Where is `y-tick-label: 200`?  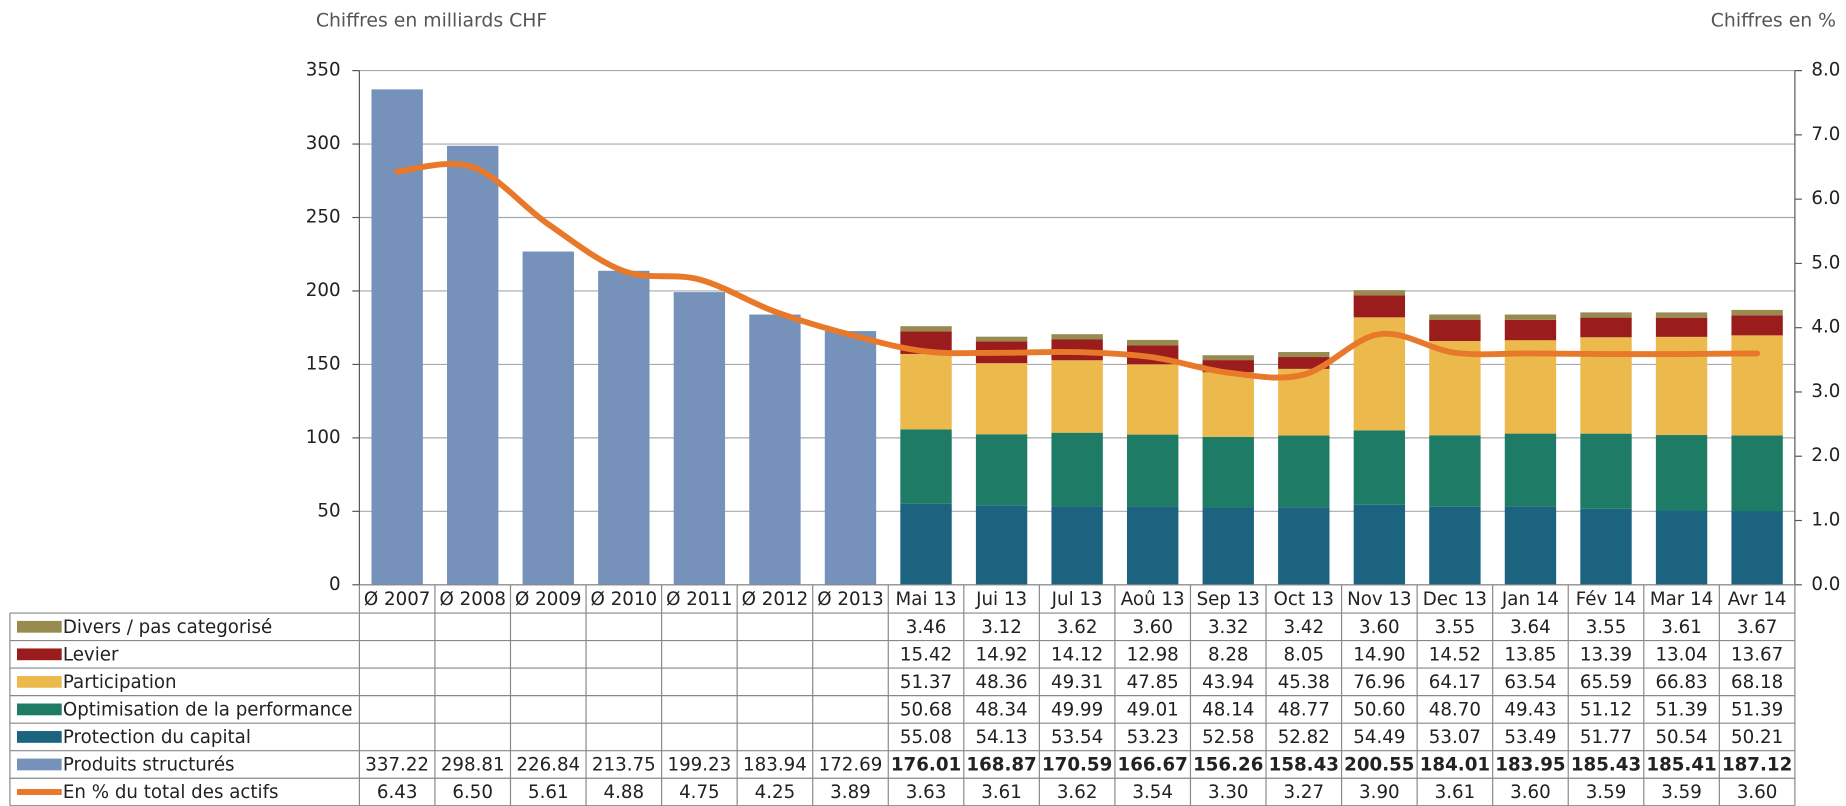
y-tick-label: 200 is located at coordinates (323, 290).